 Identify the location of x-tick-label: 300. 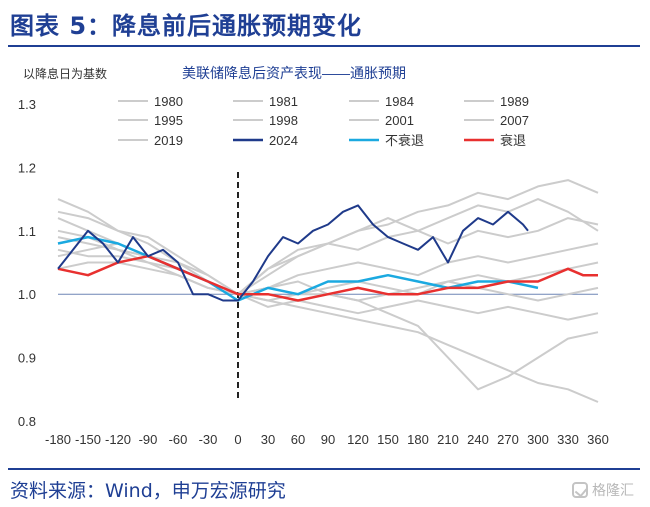
(538, 439).